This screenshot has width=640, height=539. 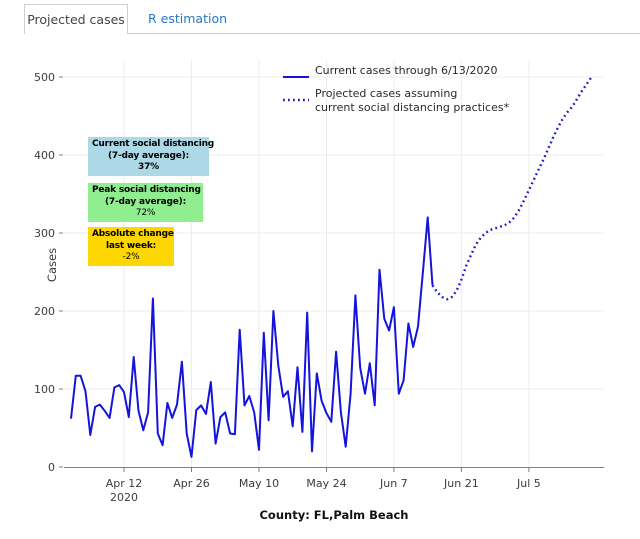 I want to click on tab-projected-cases-label: Projected cases, so click(x=76, y=19).